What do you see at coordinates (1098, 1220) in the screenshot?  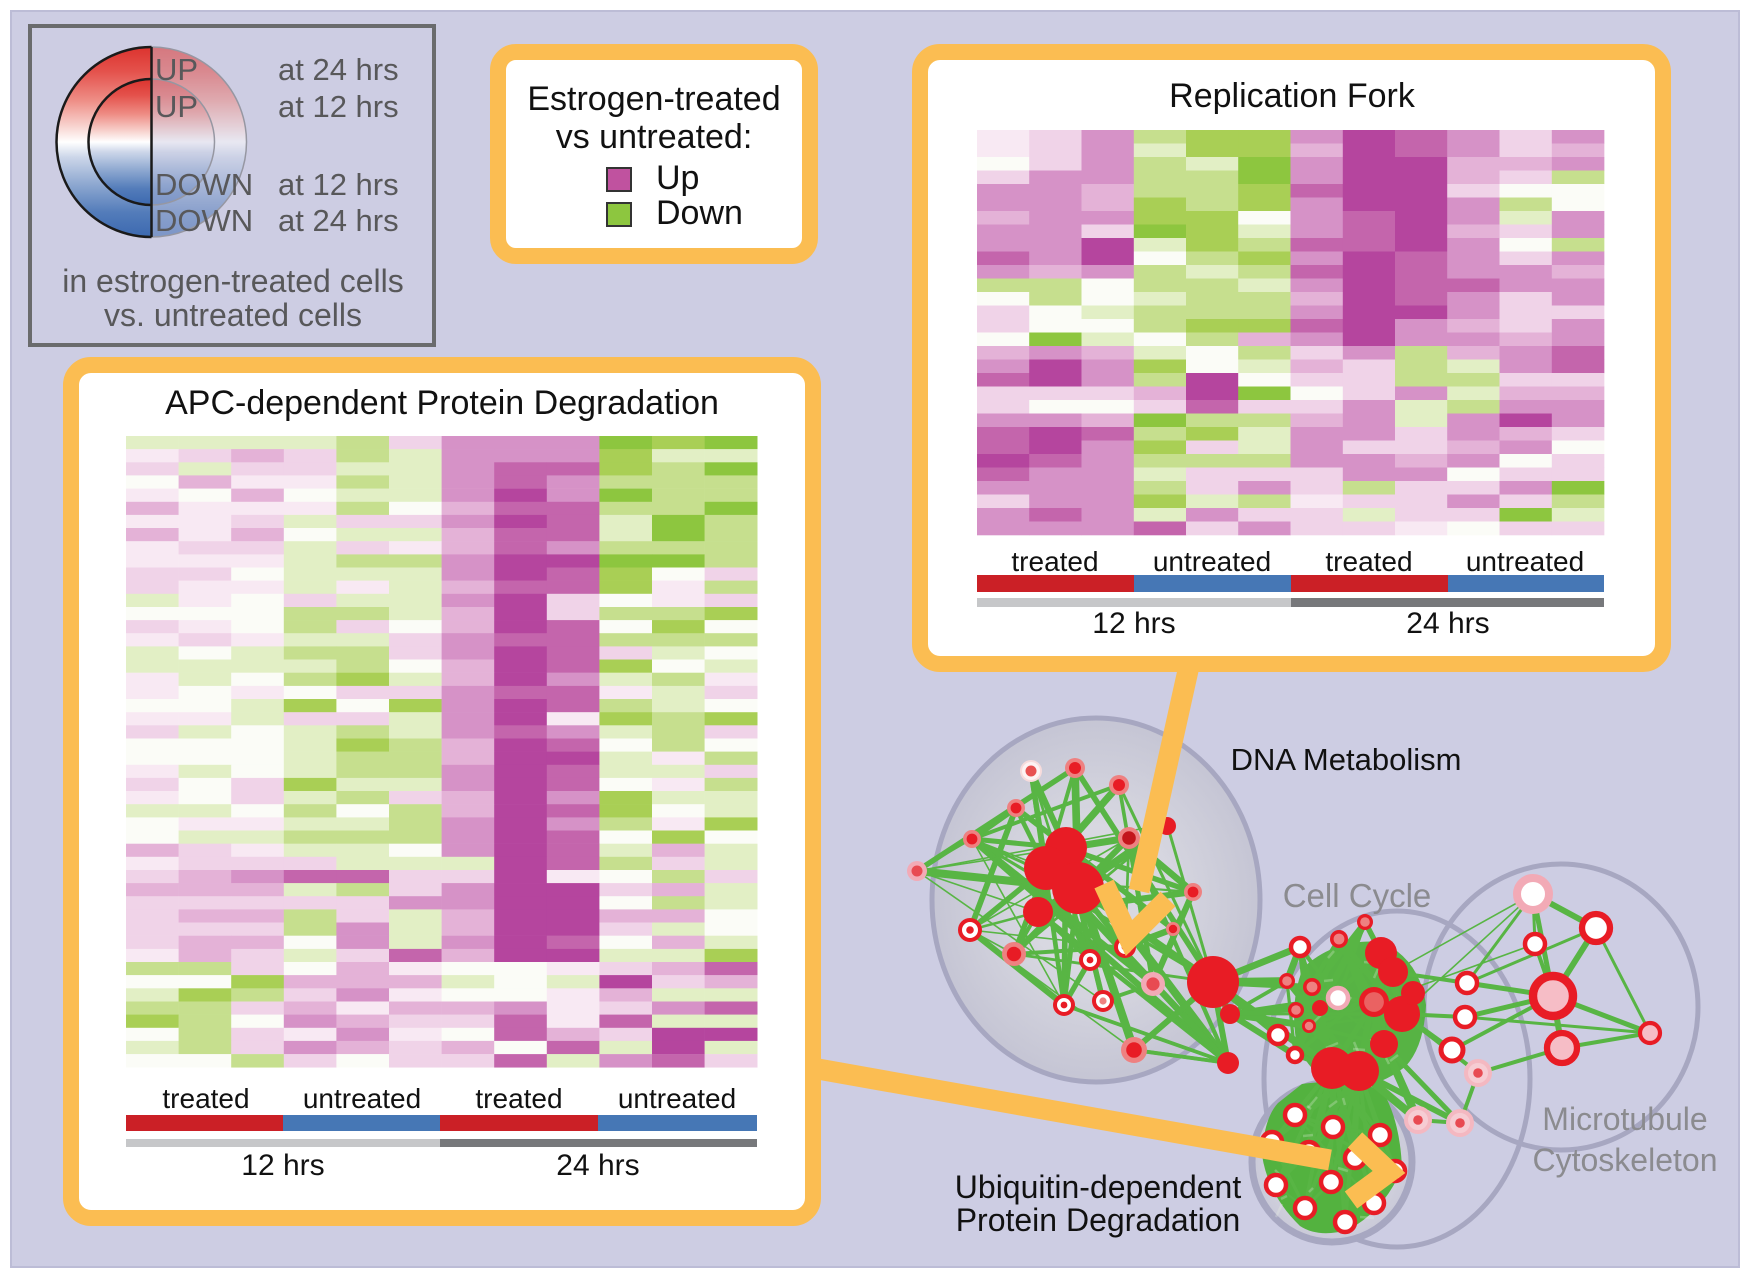 I see `svg-text: Protein Degradation` at bounding box center [1098, 1220].